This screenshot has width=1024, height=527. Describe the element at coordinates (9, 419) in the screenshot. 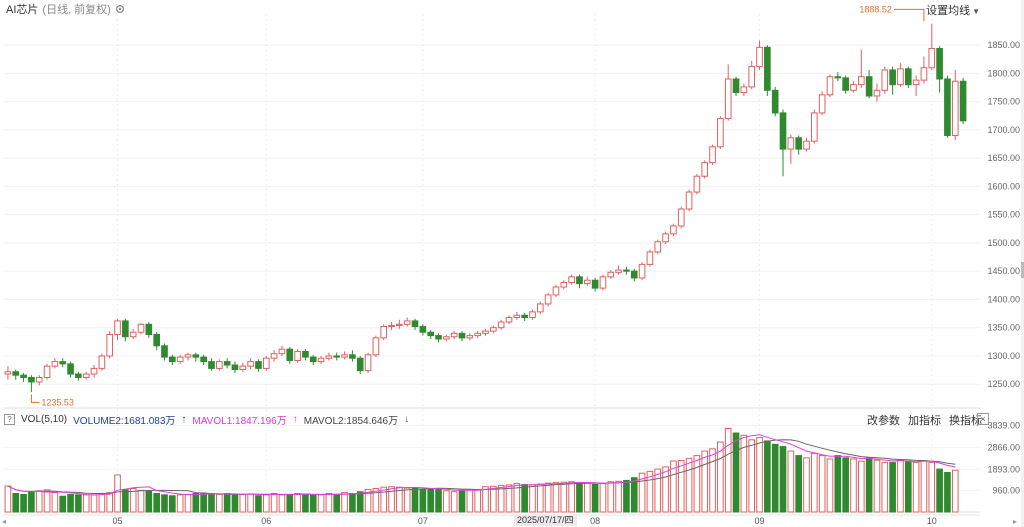

I see `help-button: ?` at that location.